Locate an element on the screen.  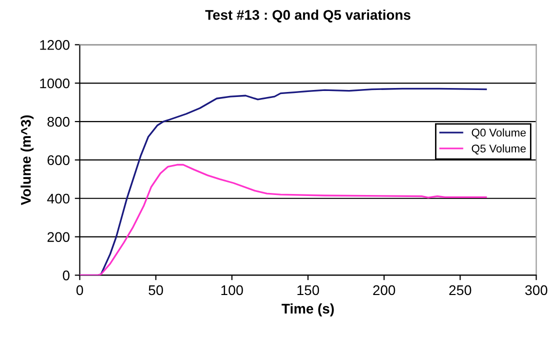
y-tick-label: 400 is located at coordinates (58, 199).